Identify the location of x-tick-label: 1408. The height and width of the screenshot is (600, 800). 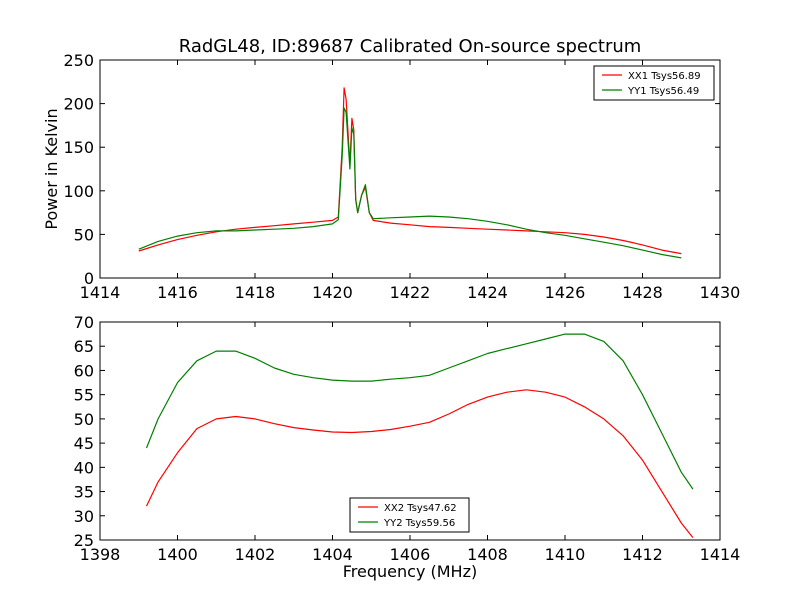
(487, 554).